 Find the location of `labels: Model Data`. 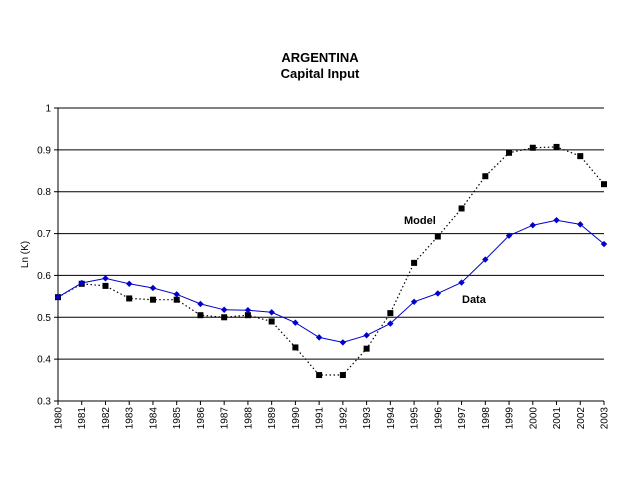

labels: Model Data is located at coordinates (445, 260).